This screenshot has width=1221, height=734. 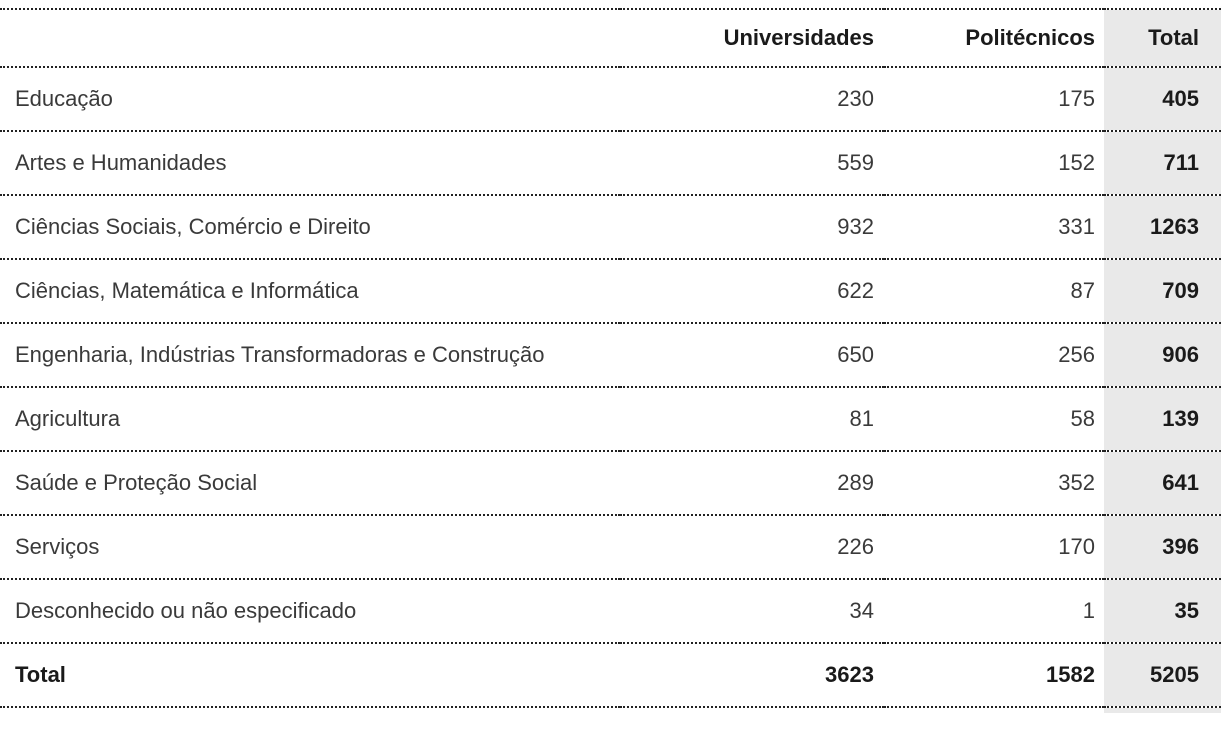 I want to click on universidades-value: 230, so click(x=855, y=98).